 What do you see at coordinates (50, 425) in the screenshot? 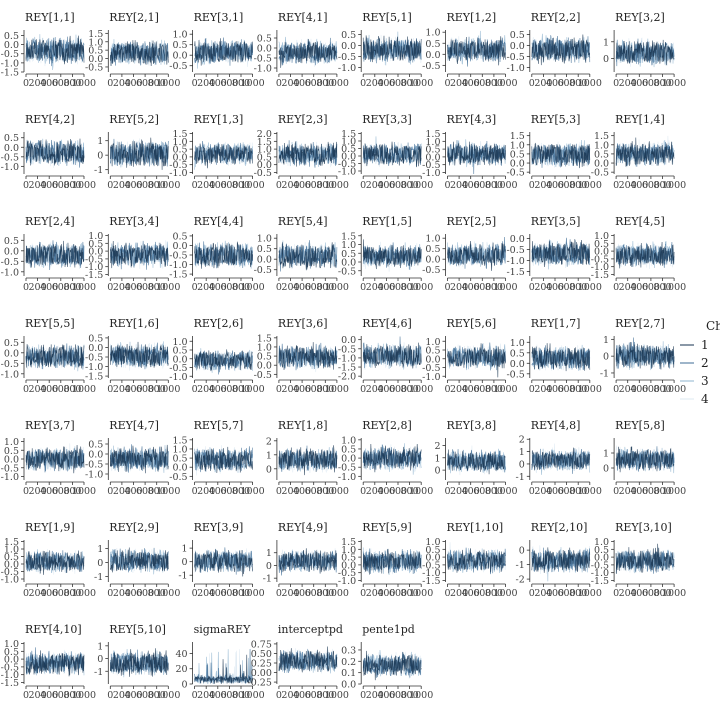
I see `panel-title: REY[3,7]` at bounding box center [50, 425].